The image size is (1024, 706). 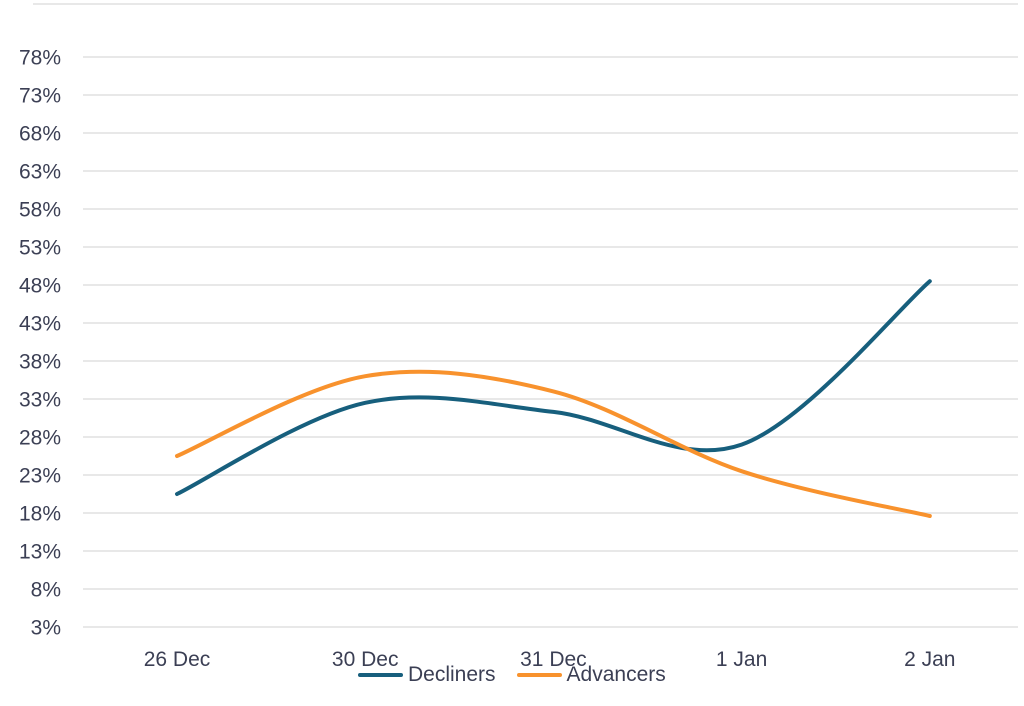 What do you see at coordinates (40, 134) in the screenshot?
I see `y-axis-label: 68%` at bounding box center [40, 134].